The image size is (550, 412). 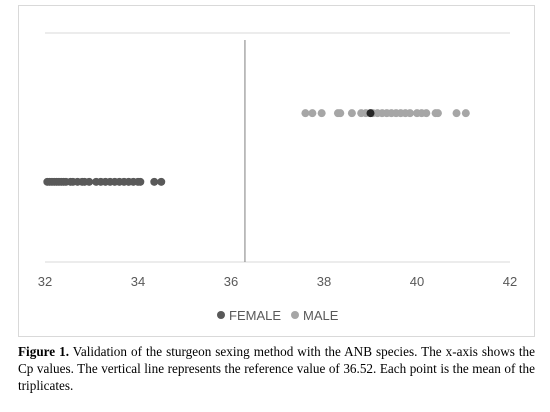 What do you see at coordinates (45, 281) in the screenshot?
I see `x-tick-label: 32` at bounding box center [45, 281].